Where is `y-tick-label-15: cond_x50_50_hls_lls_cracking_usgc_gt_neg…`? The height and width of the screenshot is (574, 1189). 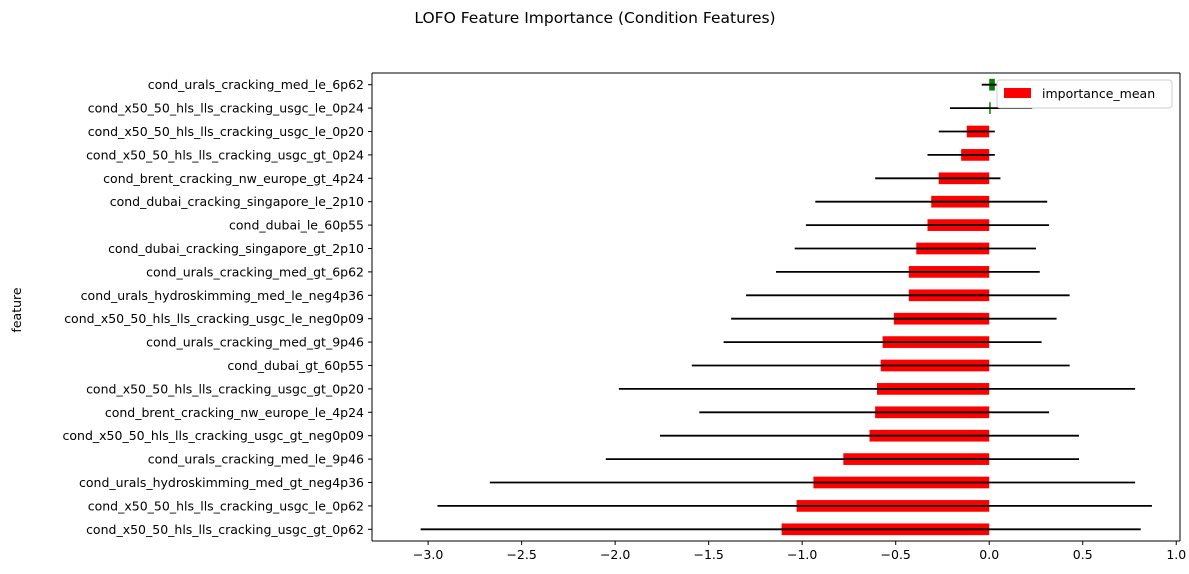
y-tick-label-15: cond_x50_50_hls_lls_cracking_usgc_gt_neg… is located at coordinates (214, 435).